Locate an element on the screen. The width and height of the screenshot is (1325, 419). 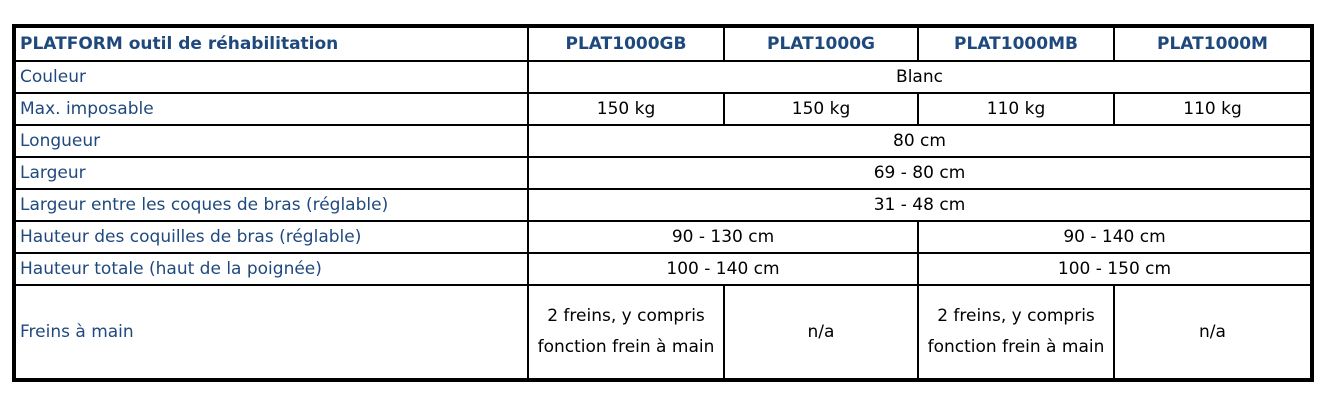
table-row: Largeur 69 - 80 cm is located at coordinates (663, 173).